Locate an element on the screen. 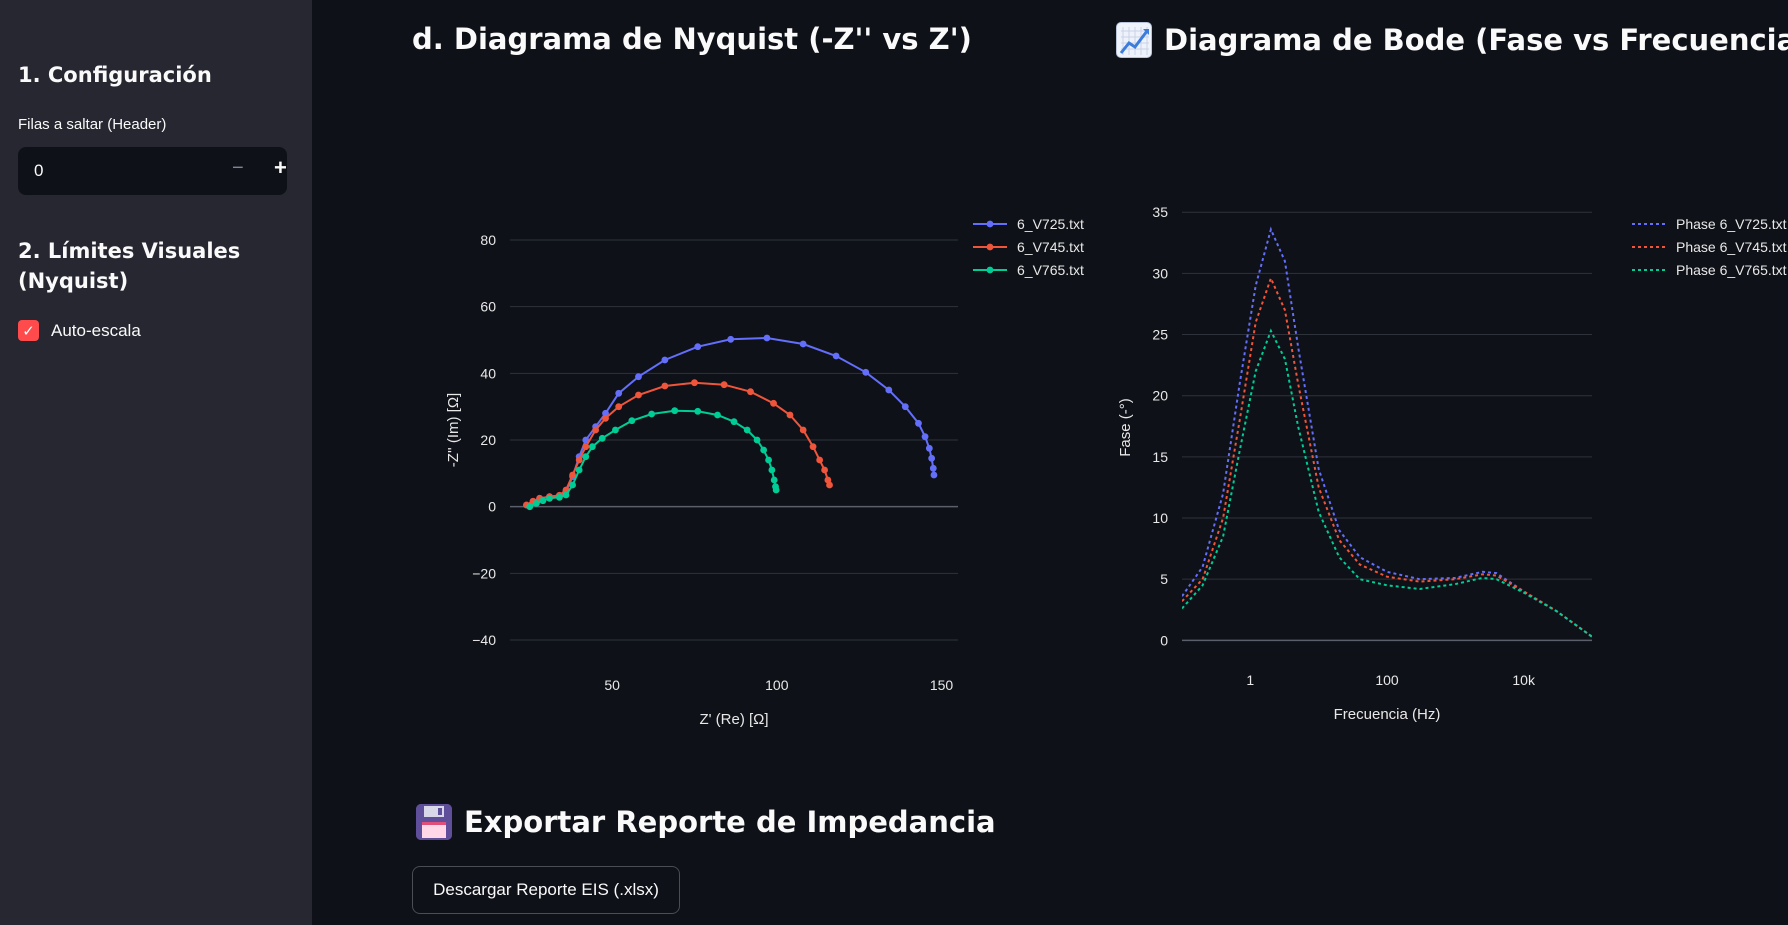 The width and height of the screenshot is (1788, 925). y-axis-label: Fase (-°) is located at coordinates (1125, 427).